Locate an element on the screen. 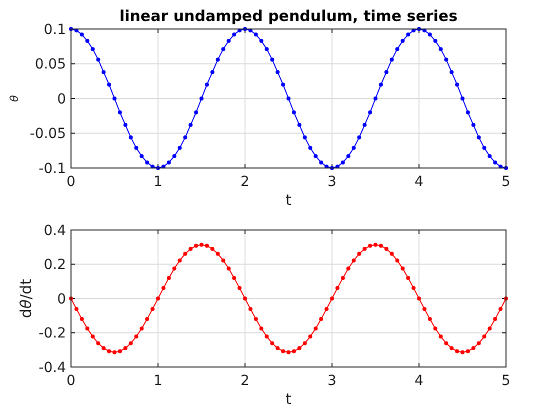  y-axis-title: θ is located at coordinates (14, 98).